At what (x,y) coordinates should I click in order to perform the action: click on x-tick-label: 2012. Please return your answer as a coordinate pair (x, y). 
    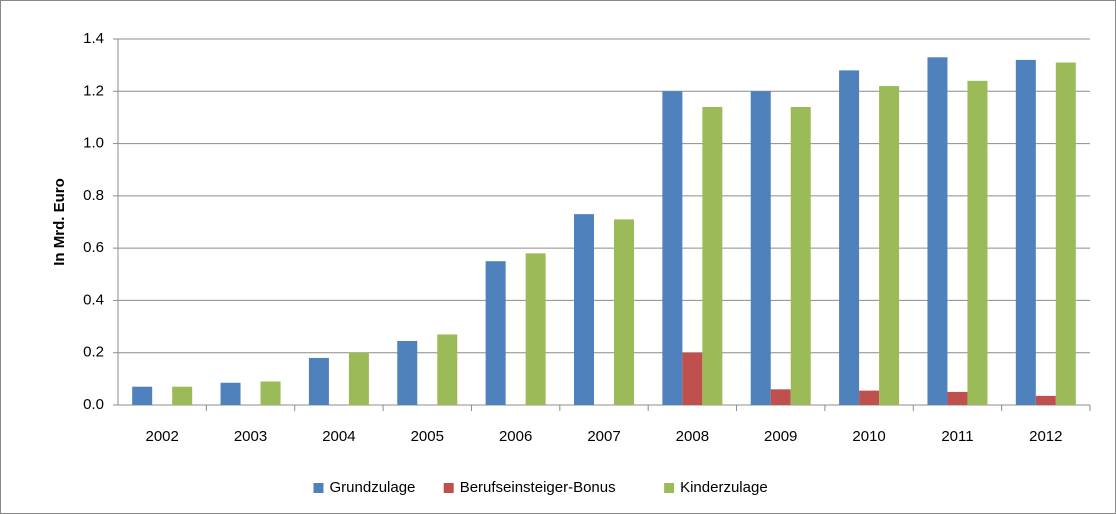
    Looking at the image, I should click on (1045, 436).